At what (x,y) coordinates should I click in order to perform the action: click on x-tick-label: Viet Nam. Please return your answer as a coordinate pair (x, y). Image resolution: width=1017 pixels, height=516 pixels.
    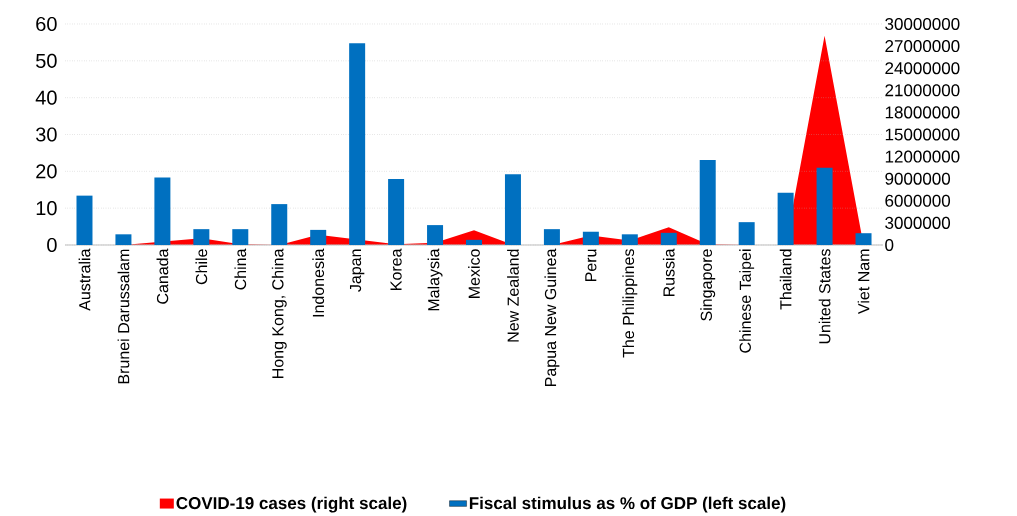
    Looking at the image, I should click on (863, 281).